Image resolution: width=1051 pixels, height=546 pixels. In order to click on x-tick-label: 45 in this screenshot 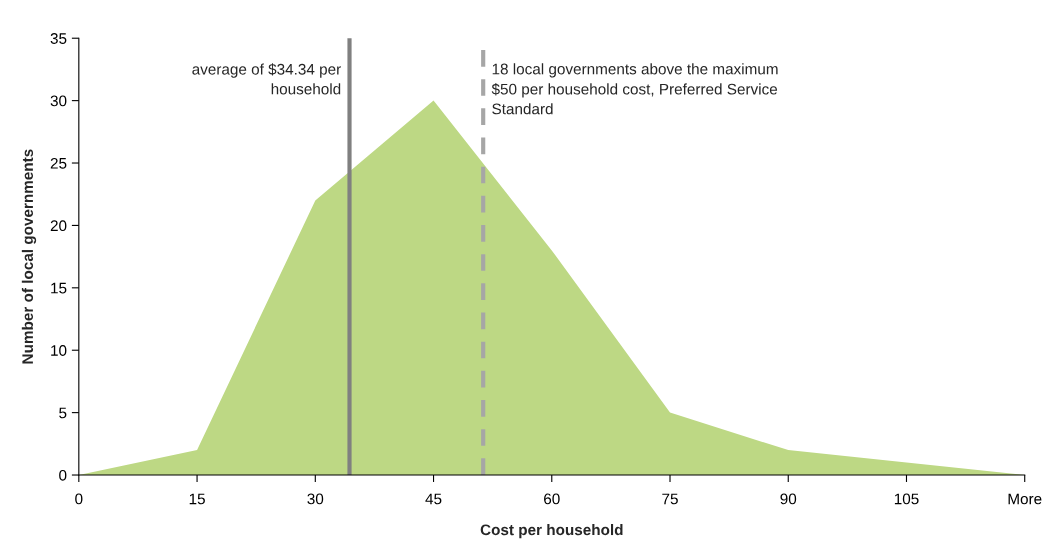, I will do `click(433, 499)`.